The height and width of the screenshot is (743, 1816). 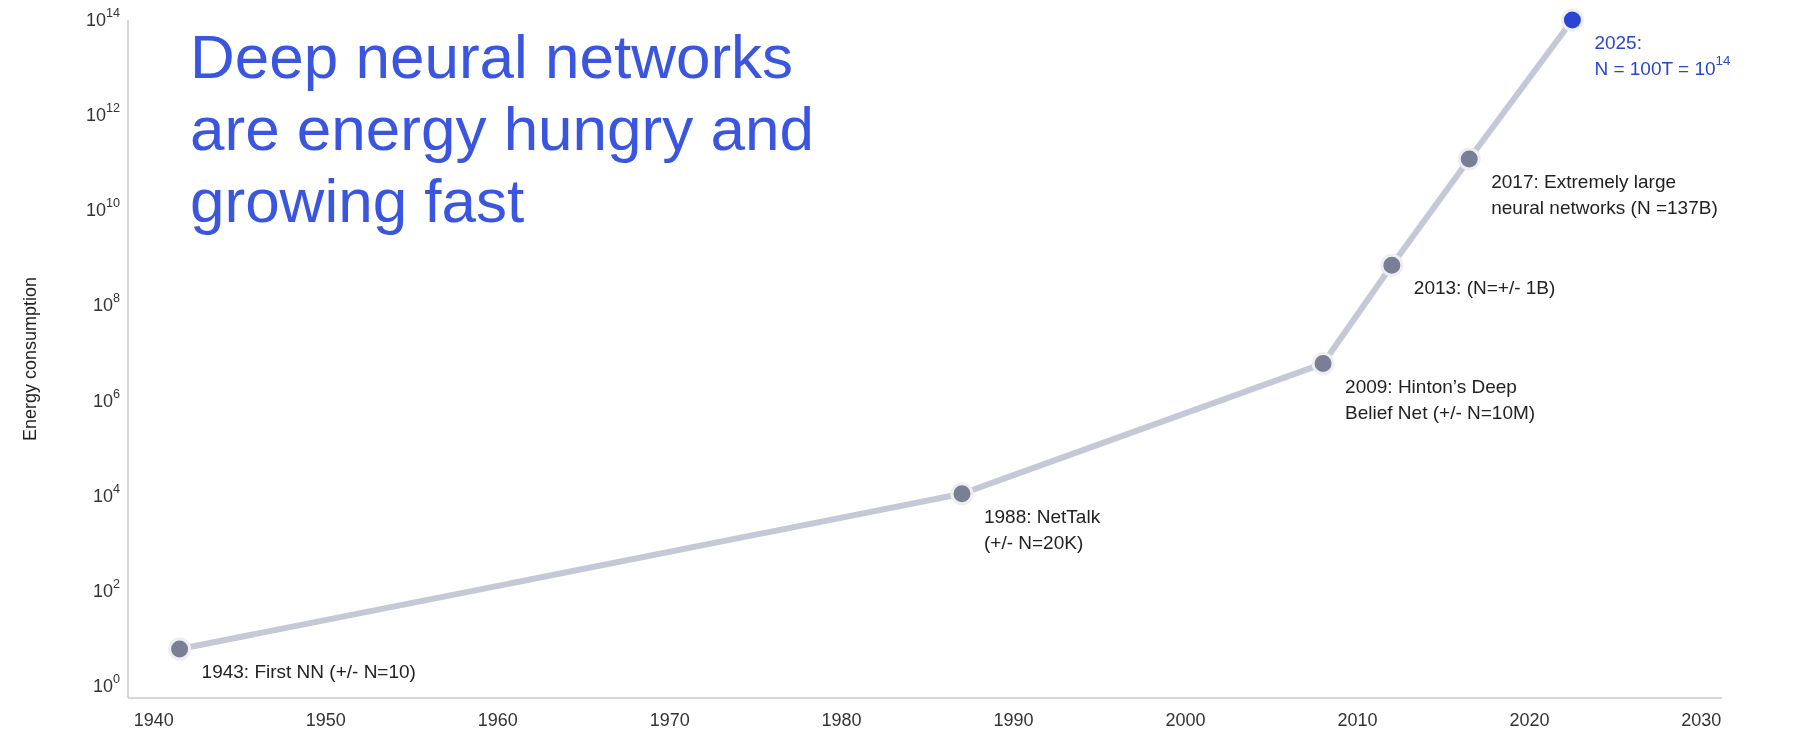 I want to click on y-axis-title: Energy consumption, so click(x=30, y=359).